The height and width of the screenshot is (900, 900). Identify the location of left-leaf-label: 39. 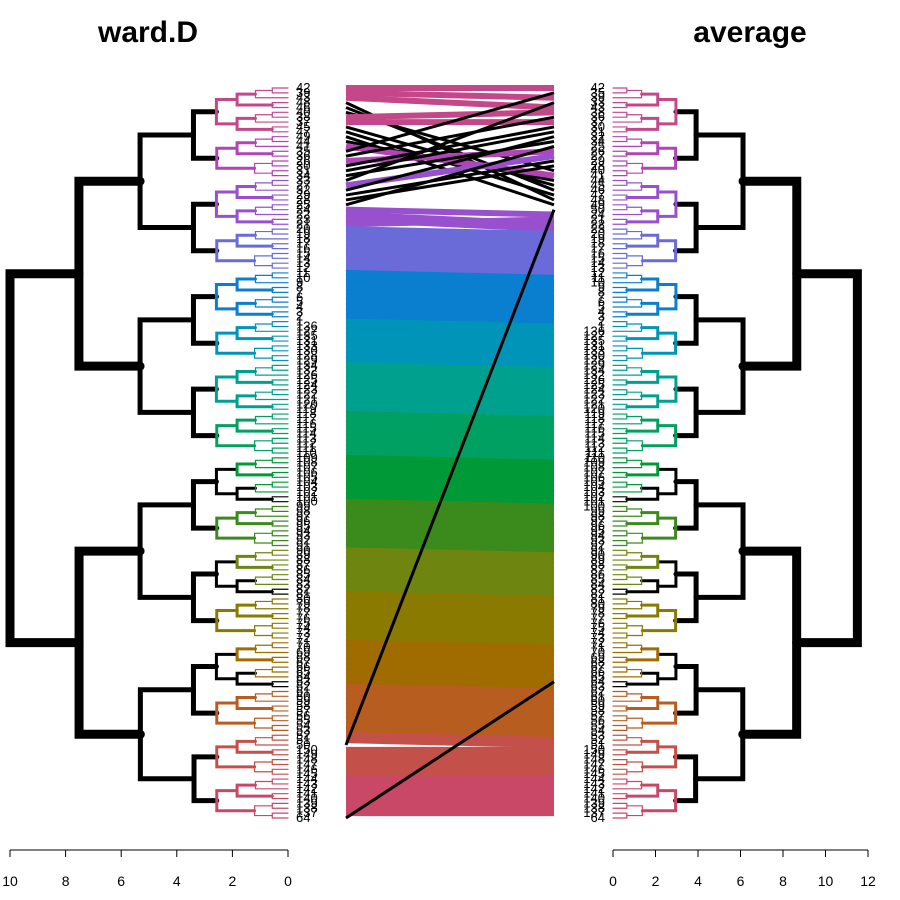
(303, 92).